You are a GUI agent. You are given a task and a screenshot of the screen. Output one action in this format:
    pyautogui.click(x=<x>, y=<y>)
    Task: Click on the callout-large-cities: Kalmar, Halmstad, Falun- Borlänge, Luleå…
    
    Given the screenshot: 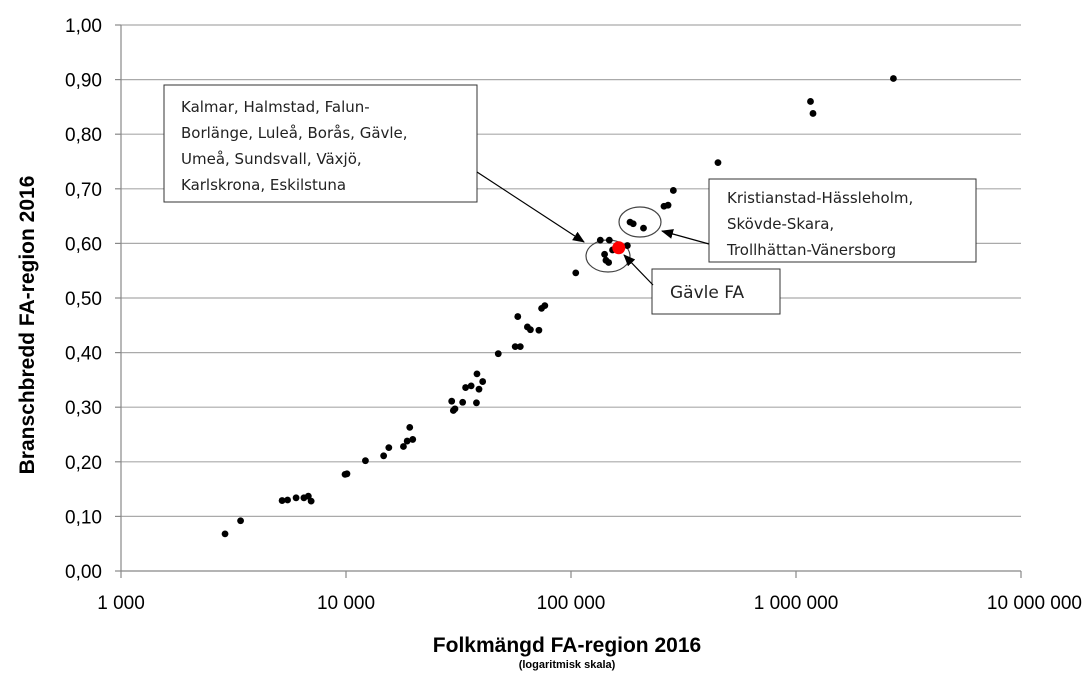 What is the action you would take?
    pyautogui.click(x=374, y=163)
    